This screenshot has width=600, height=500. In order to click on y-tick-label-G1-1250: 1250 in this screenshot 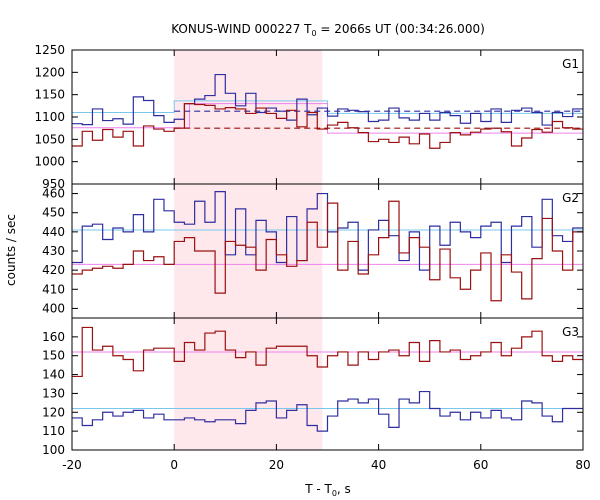, I will do `click(49, 50)`.